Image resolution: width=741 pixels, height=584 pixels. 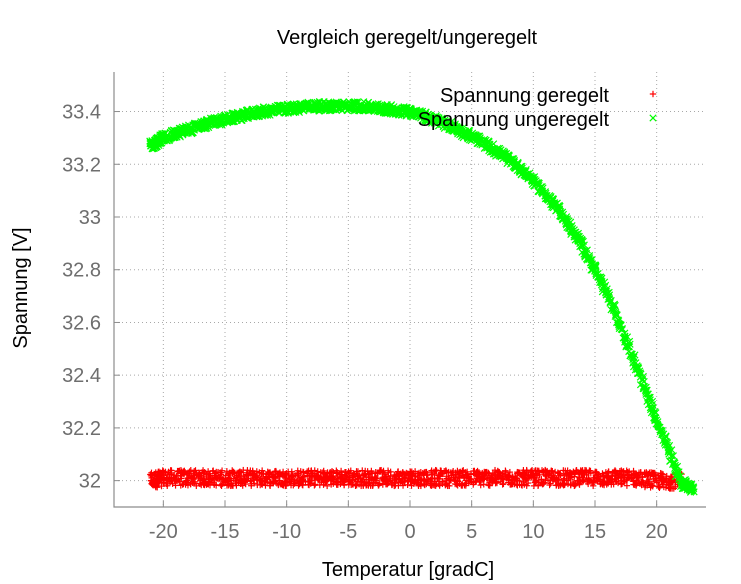 I want to click on x-tick-label: 20, so click(x=657, y=532).